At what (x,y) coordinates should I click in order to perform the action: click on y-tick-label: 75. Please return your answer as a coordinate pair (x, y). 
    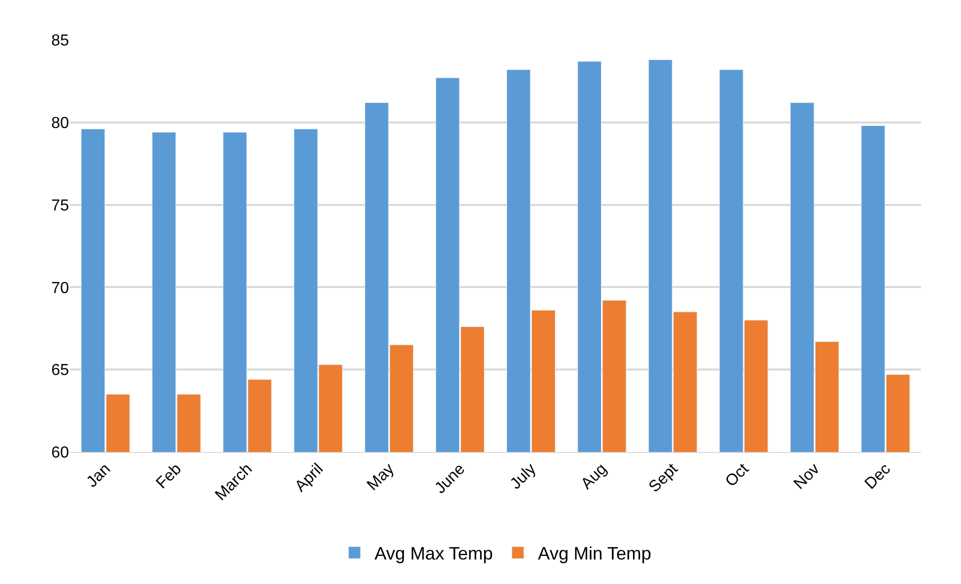
    Looking at the image, I should click on (60, 205).